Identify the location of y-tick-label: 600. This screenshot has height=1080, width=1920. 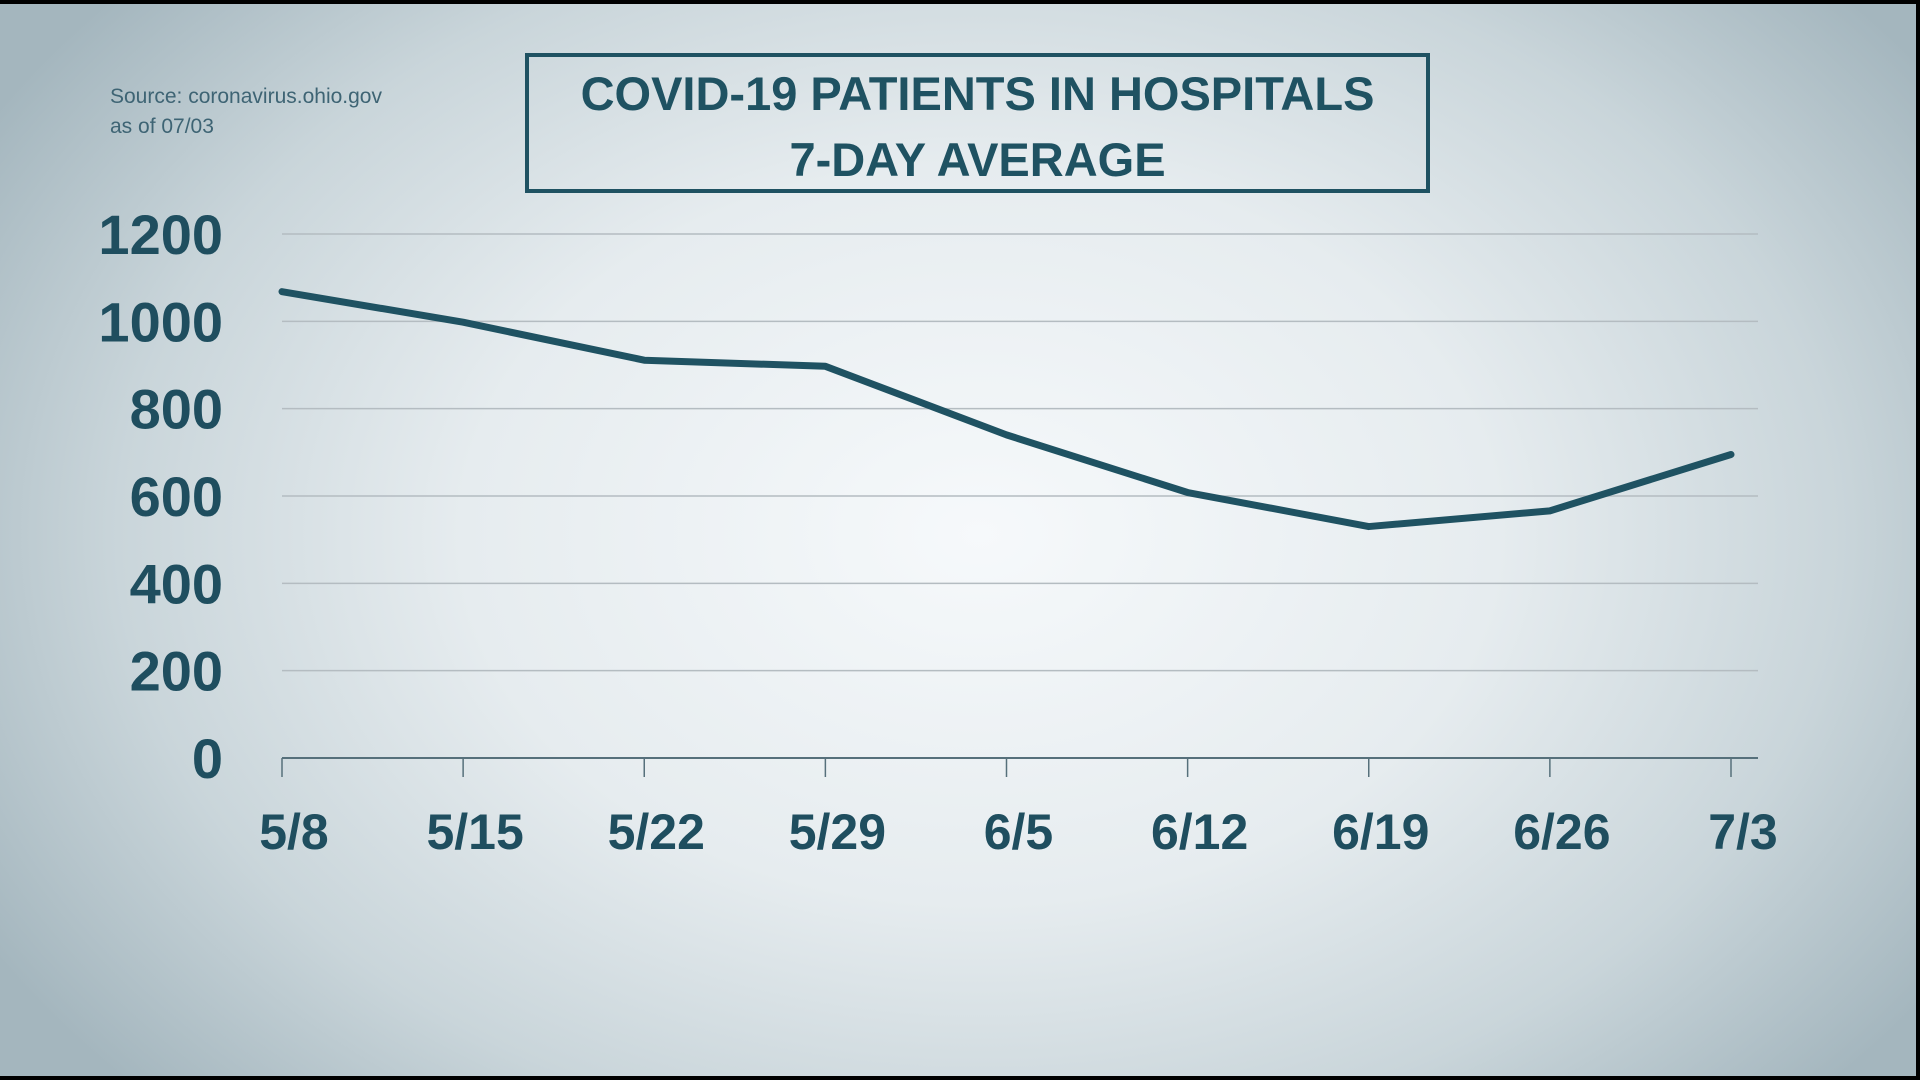
(176, 496).